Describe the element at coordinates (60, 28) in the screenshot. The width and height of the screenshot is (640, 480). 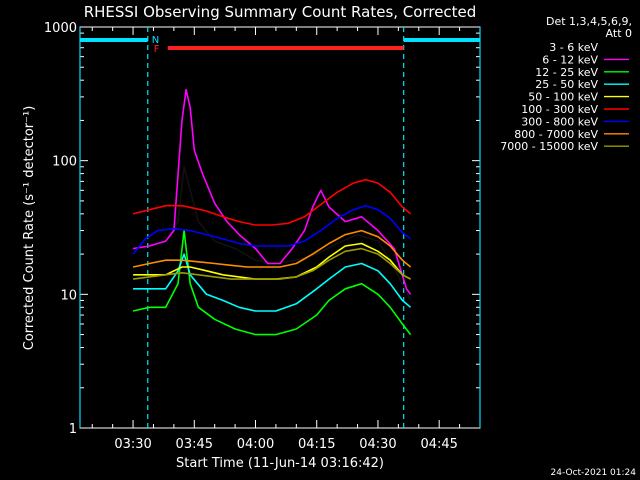
I see `y-tick-label: 1000` at that location.